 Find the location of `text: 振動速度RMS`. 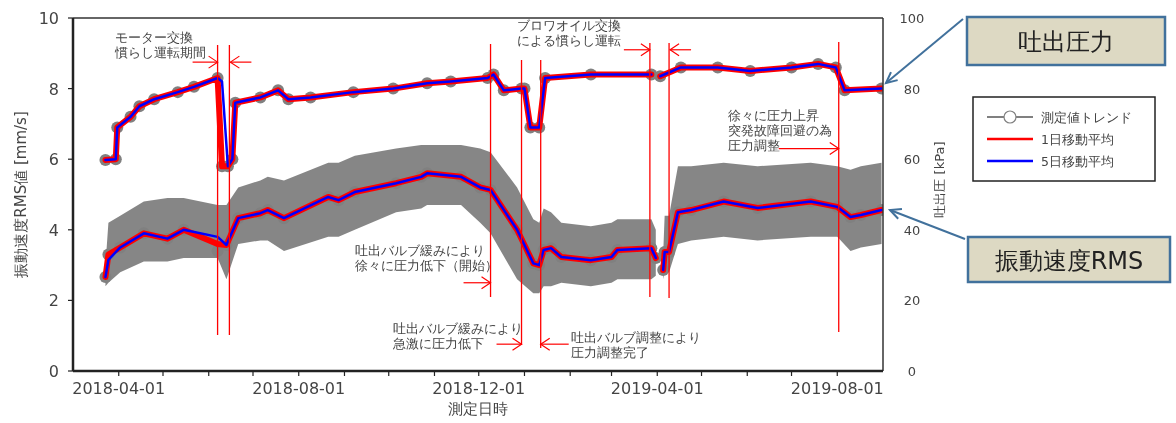

text: 振動速度RMS is located at coordinates (1069, 260).